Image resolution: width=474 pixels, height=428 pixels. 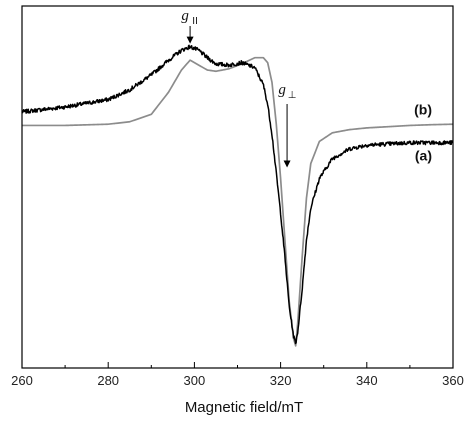 I want to click on x-tick-label: 360, so click(x=453, y=380).